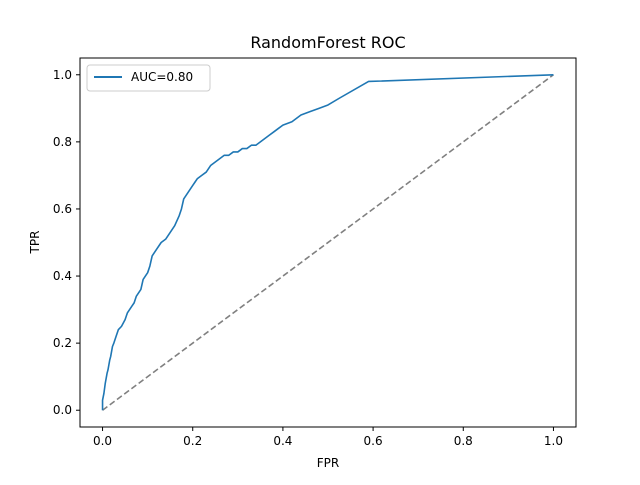 This screenshot has height=485, width=640. Describe the element at coordinates (328, 463) in the screenshot. I see `x-axis-label: FPR` at that location.